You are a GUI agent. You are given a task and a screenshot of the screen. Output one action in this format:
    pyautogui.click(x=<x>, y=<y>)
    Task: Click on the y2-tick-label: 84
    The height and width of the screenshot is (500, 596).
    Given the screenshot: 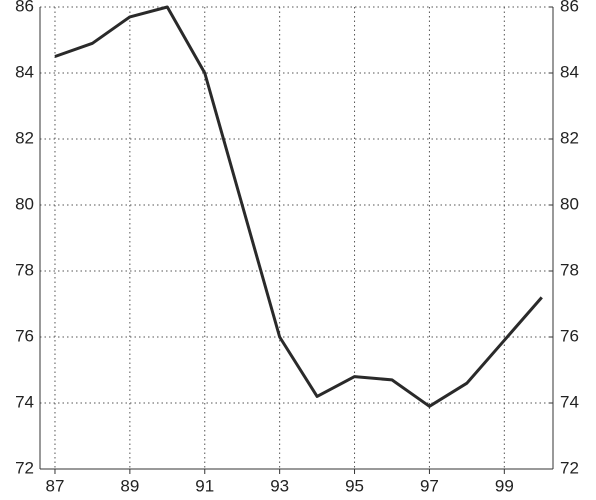 What is the action you would take?
    pyautogui.click(x=569, y=71)
    